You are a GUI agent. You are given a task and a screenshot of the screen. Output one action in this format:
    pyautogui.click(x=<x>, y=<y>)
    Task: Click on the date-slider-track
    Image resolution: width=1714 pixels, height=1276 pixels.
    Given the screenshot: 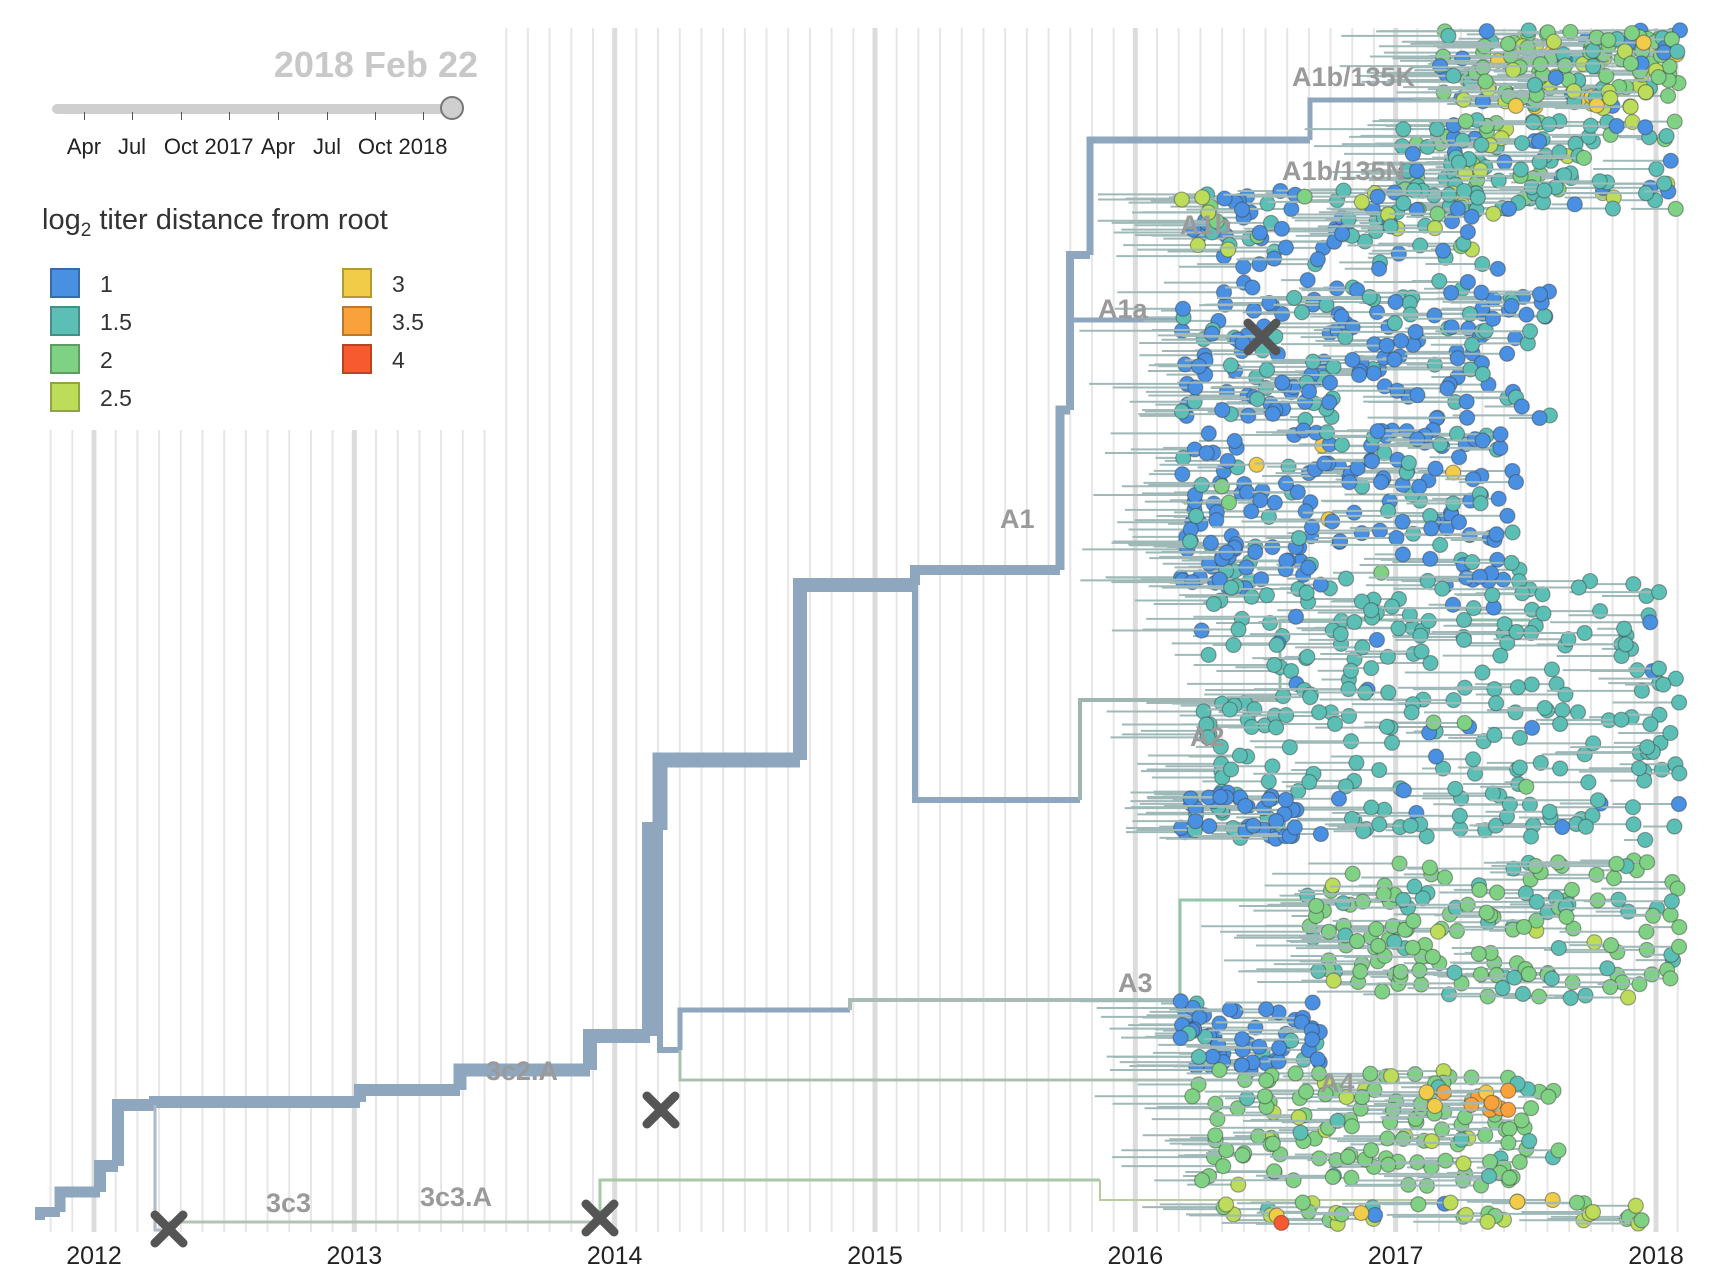 What is the action you would take?
    pyautogui.click(x=253, y=109)
    